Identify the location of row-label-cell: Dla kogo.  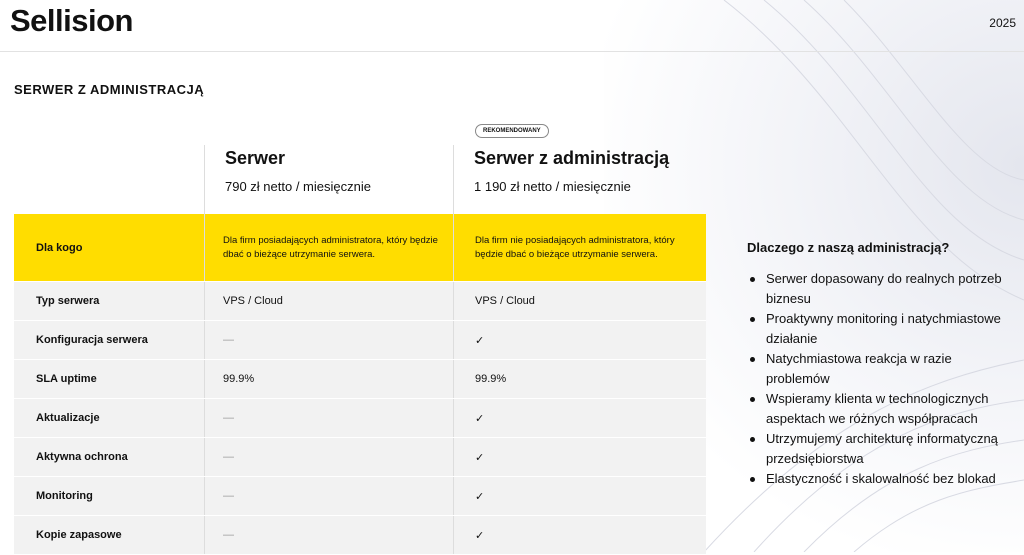
(109, 248).